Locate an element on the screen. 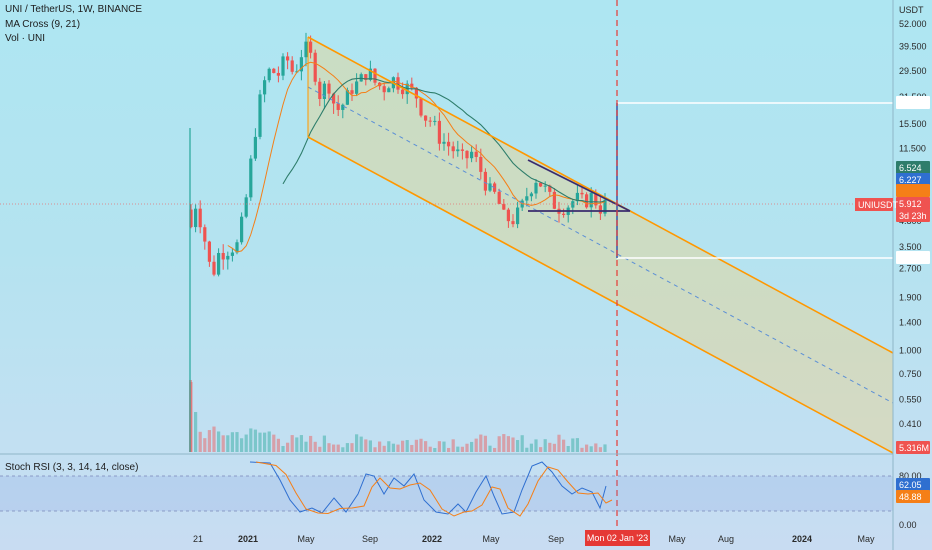  badge-support: 3.025 is located at coordinates (910, 258).